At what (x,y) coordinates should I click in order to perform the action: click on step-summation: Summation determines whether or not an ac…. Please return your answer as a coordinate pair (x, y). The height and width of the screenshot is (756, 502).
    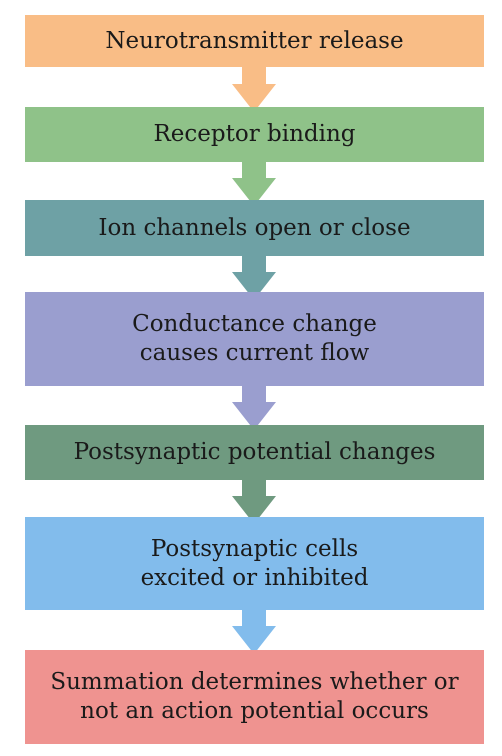
    Looking at the image, I should click on (254, 697).